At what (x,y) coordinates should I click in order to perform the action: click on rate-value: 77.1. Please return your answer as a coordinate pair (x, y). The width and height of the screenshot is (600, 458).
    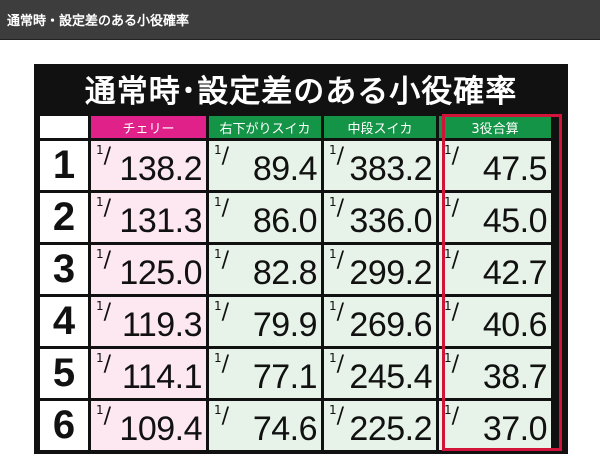
    Looking at the image, I should click on (285, 377).